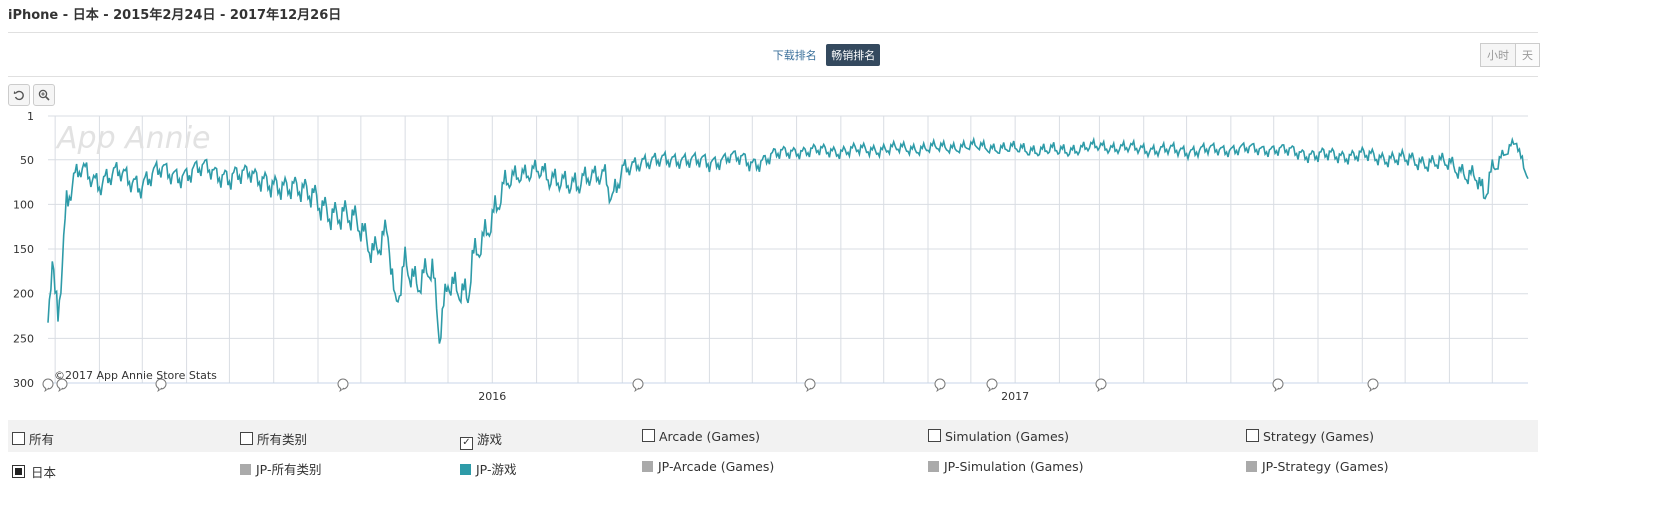 This screenshot has height=516, width=1653. I want to click on watermark: App Annie, so click(133, 138).